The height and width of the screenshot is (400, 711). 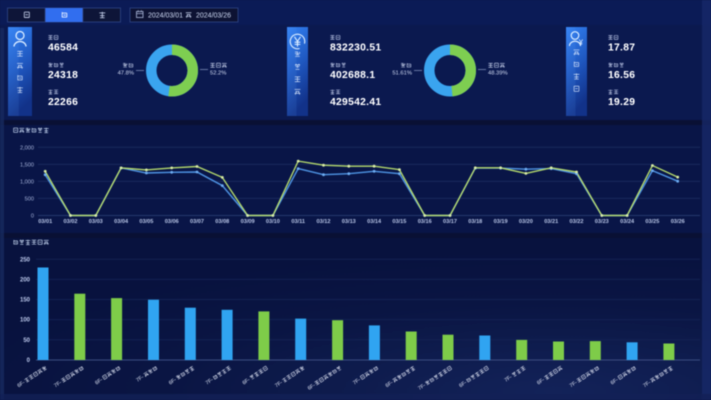 I want to click on svg-text: 03/25, so click(x=652, y=222).